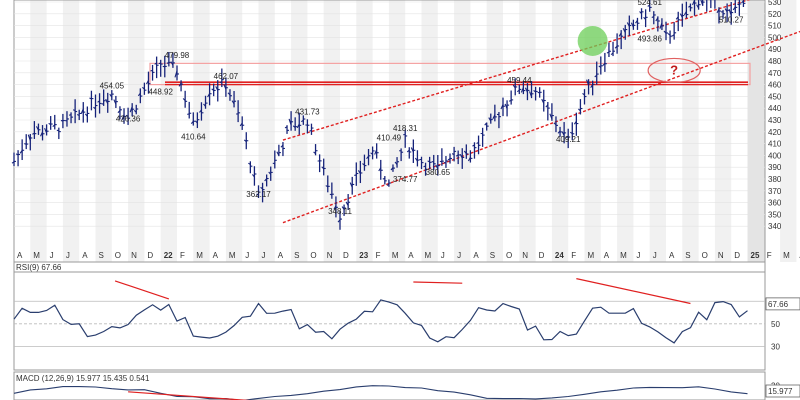 This screenshot has height=400, width=800. What do you see at coordinates (193, 136) in the screenshot?
I see `price-annotation: 410.64` at bounding box center [193, 136].